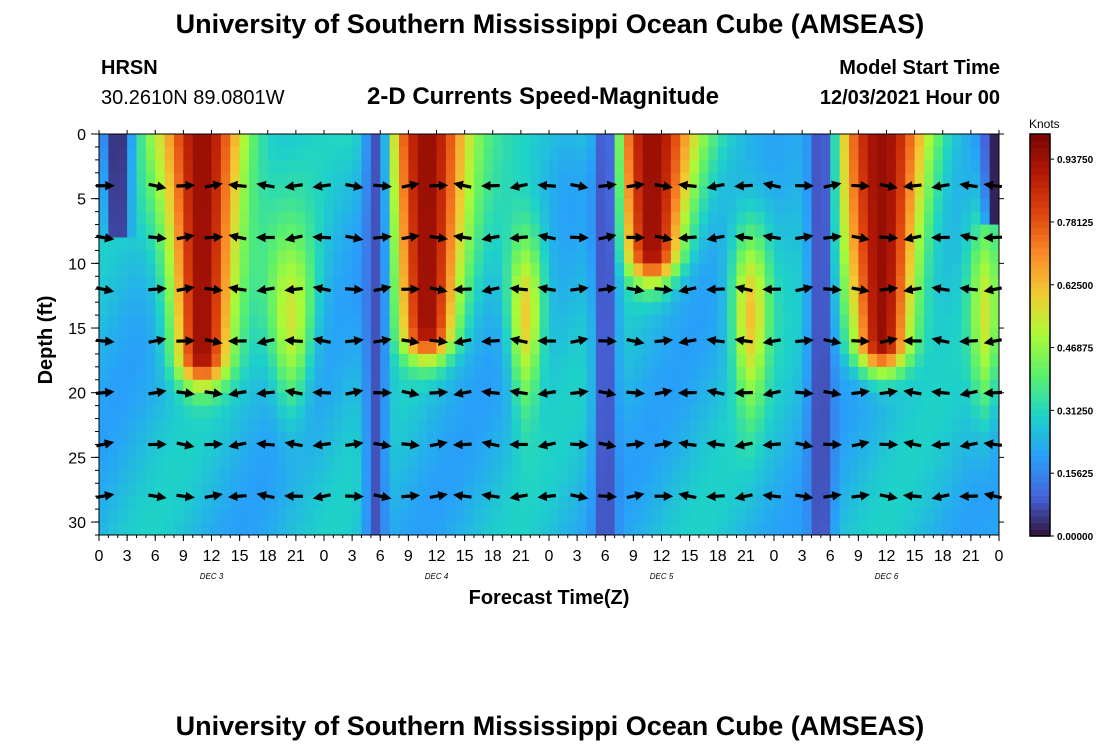 The image size is (1100, 750). I want to click on colorbar-tick-label: 0.78125, so click(1075, 223).